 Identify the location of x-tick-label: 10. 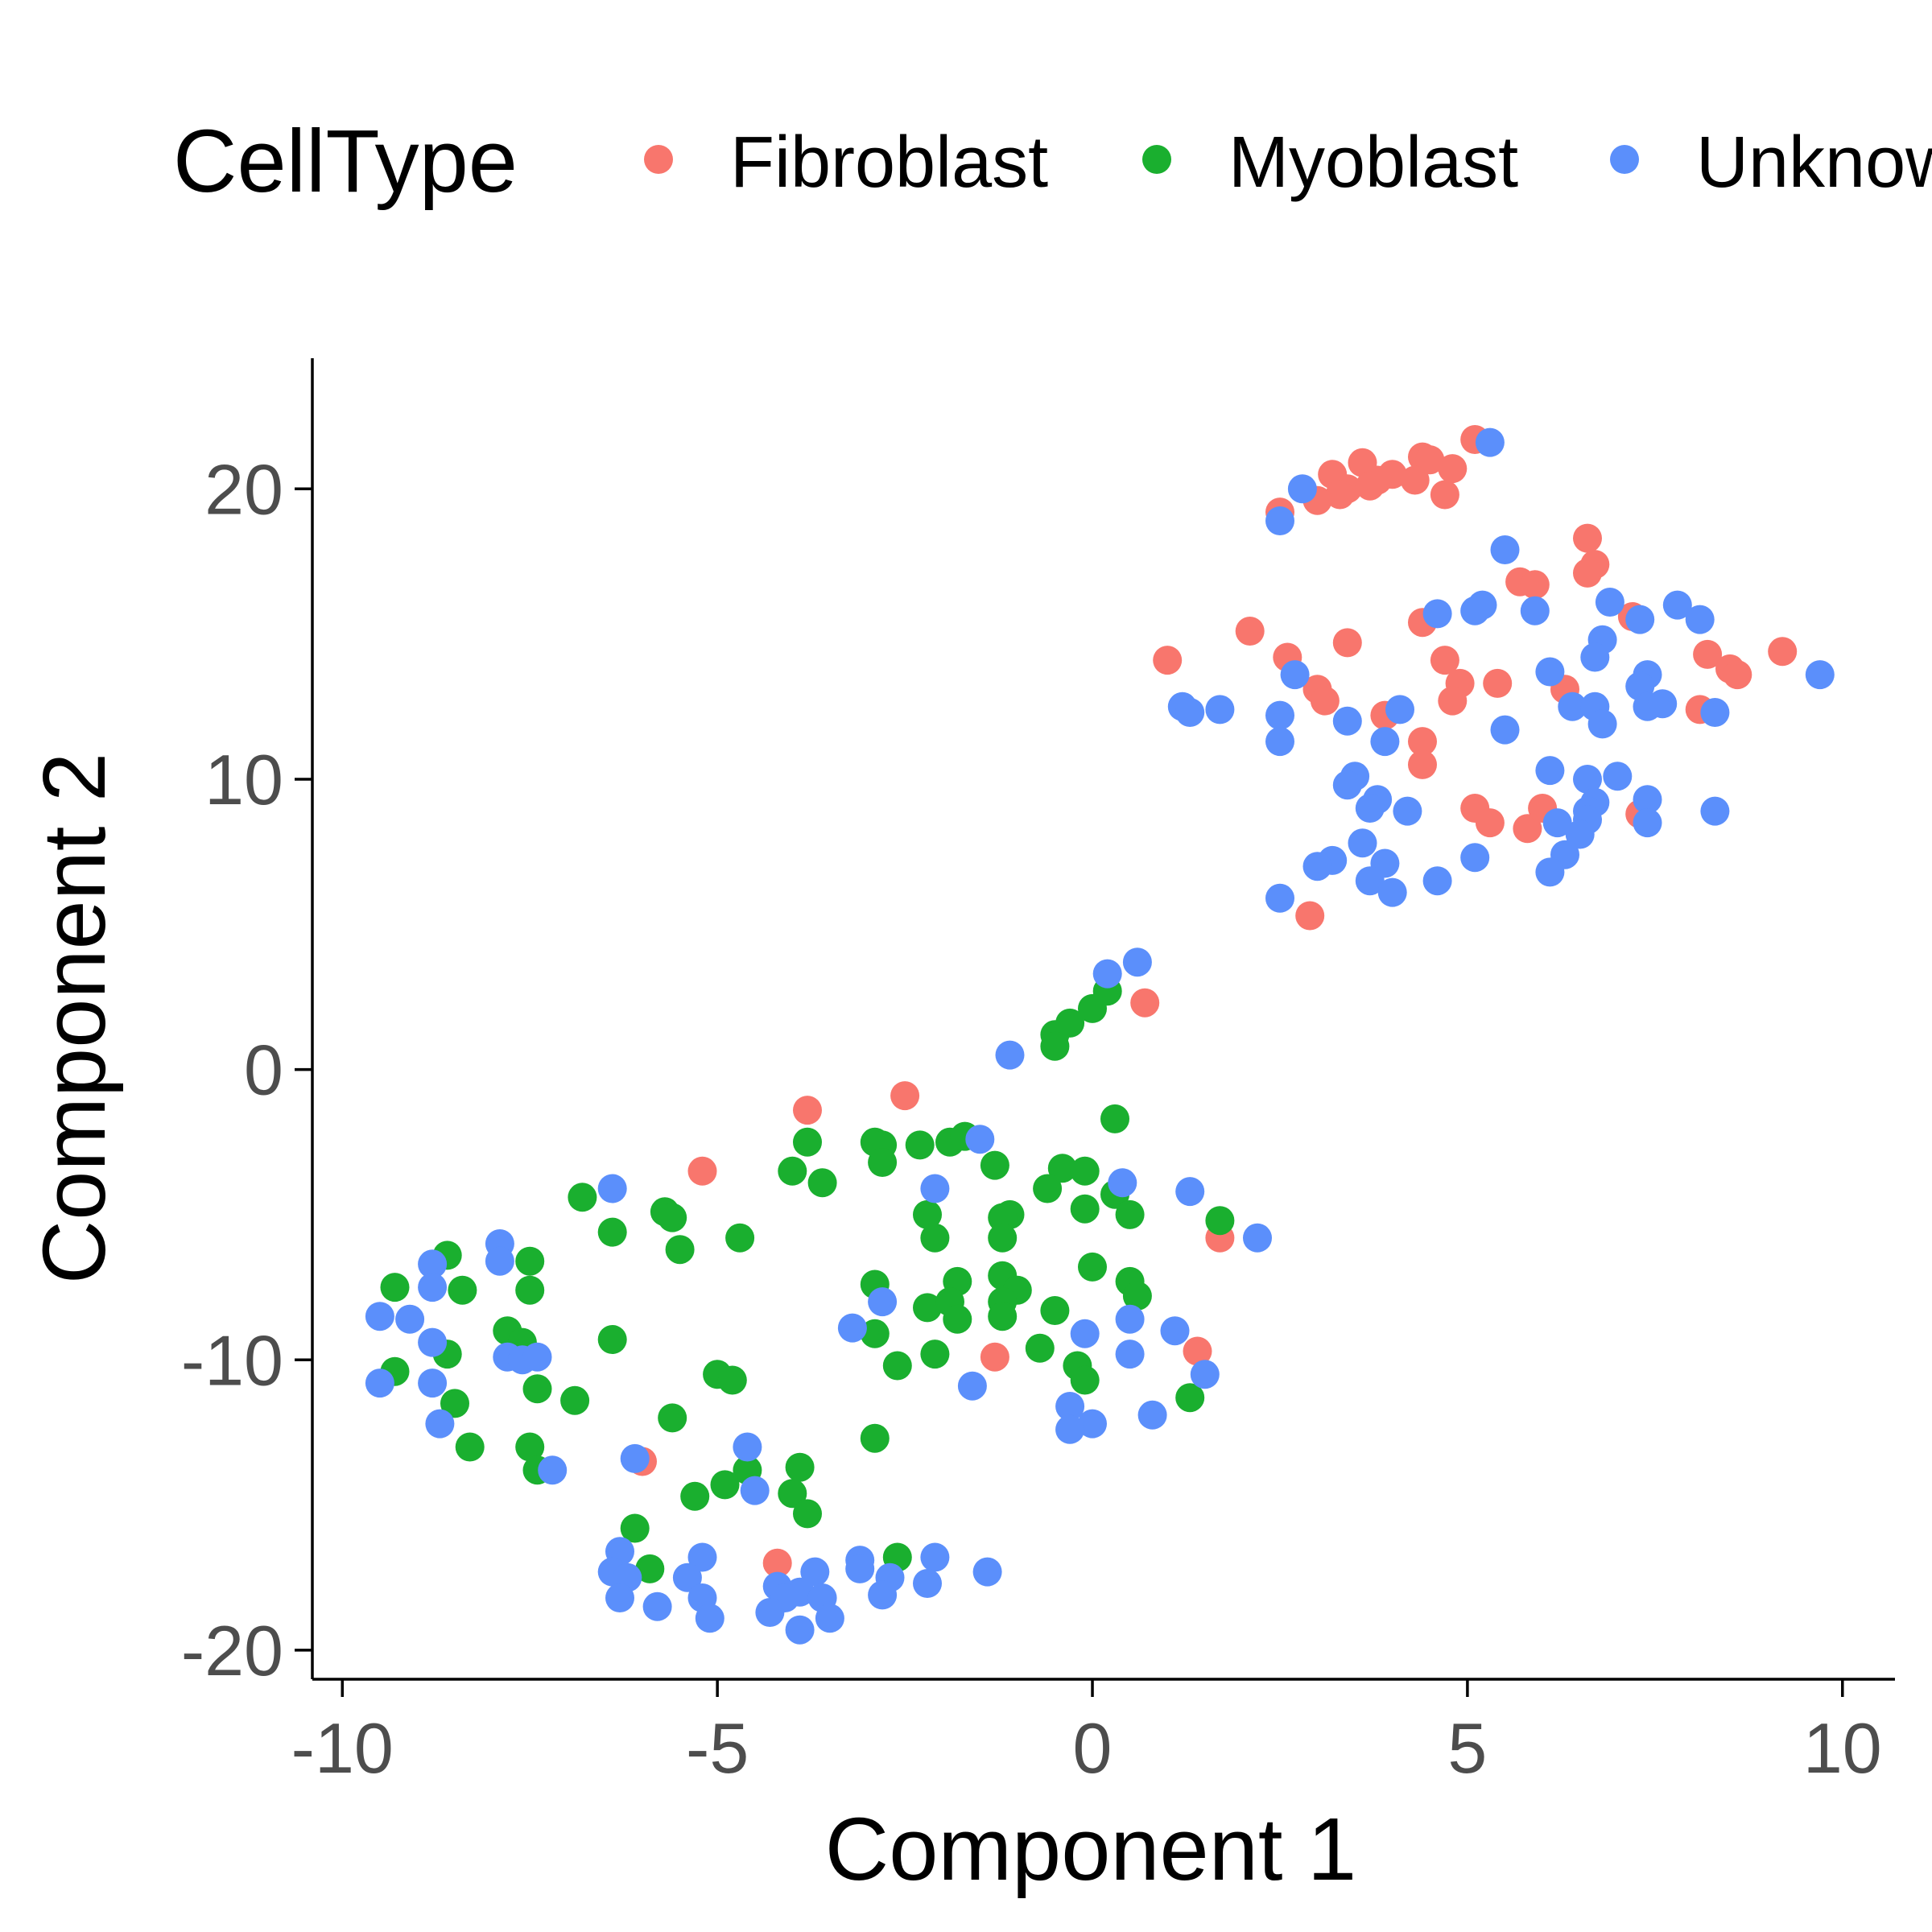
(1842, 1748).